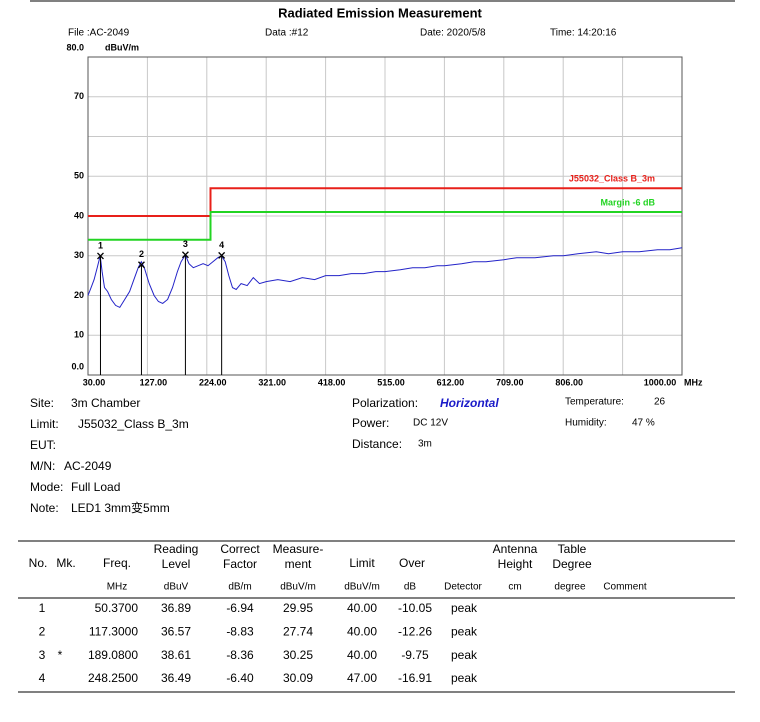 The image size is (760, 722). What do you see at coordinates (332, 382) in the screenshot?
I see `x-tick-label: 418.00` at bounding box center [332, 382].